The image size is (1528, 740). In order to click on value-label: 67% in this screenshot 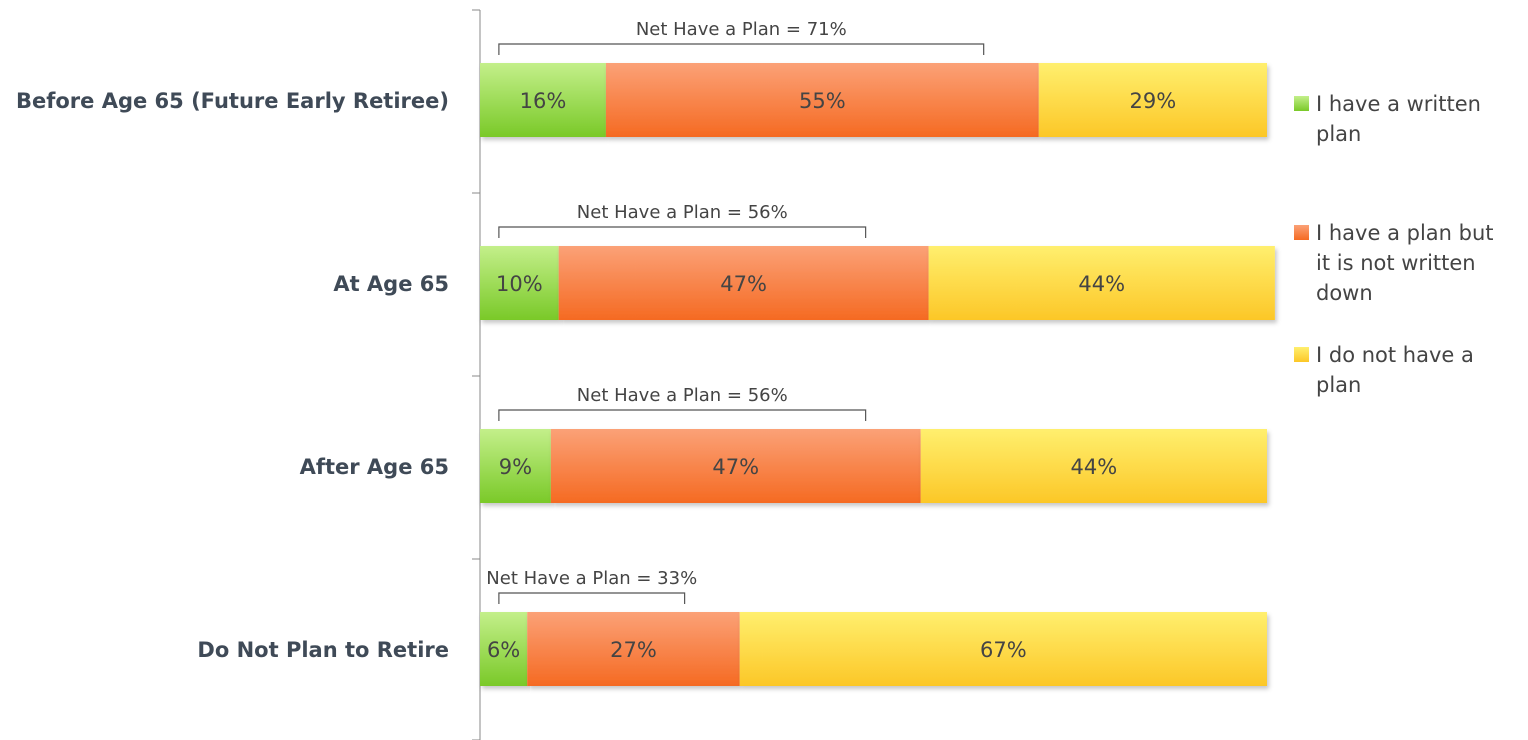, I will do `click(1003, 650)`.